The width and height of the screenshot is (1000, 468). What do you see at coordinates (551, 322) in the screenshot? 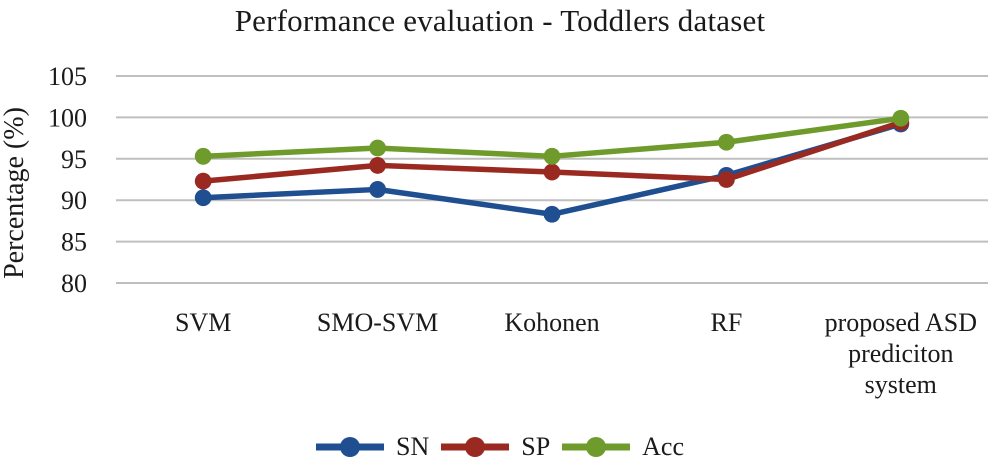
I see `x-axis-label-kohonen: Kohonen` at bounding box center [551, 322].